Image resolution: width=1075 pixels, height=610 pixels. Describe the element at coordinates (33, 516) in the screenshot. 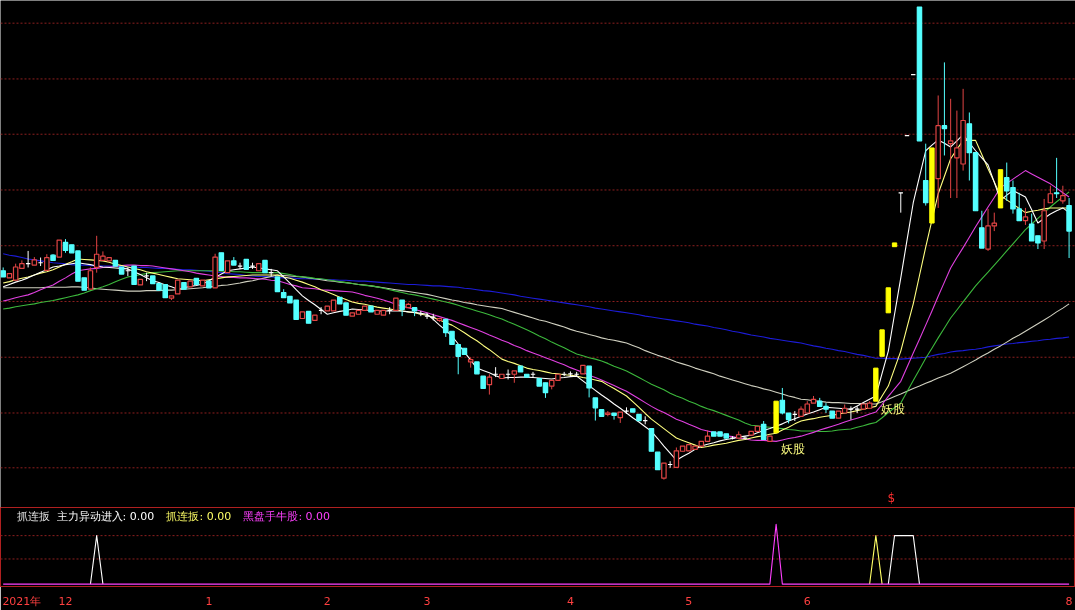

I see `chart-title: 抓连扳` at that location.